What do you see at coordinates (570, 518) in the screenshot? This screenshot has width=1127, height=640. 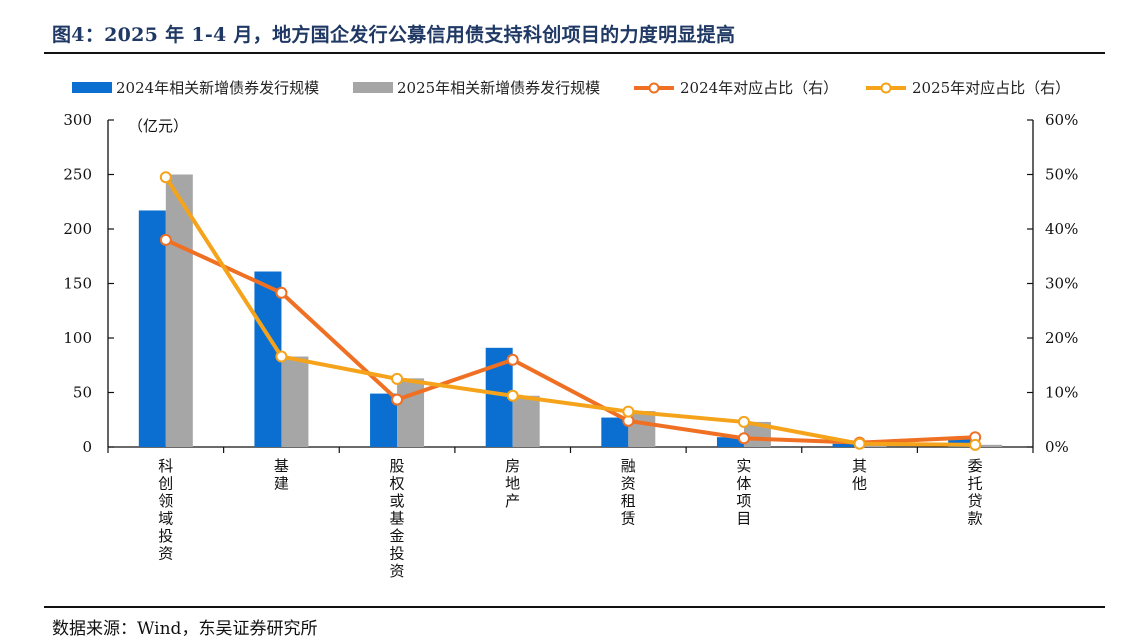 I see `category-labels: 科创领域投资 基建 股权或基金投资 房地产 融资租赁 实体项目 其他 委托贷款` at bounding box center [570, 518].